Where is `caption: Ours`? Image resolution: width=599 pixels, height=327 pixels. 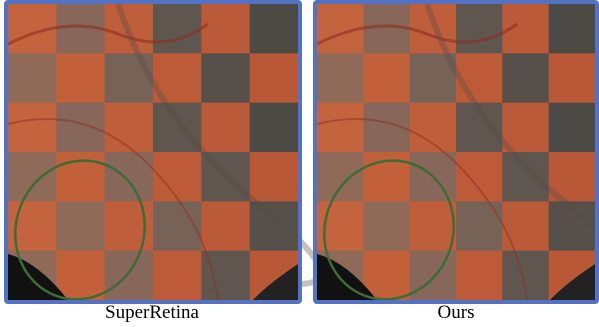 caption: Ours is located at coordinates (456, 312).